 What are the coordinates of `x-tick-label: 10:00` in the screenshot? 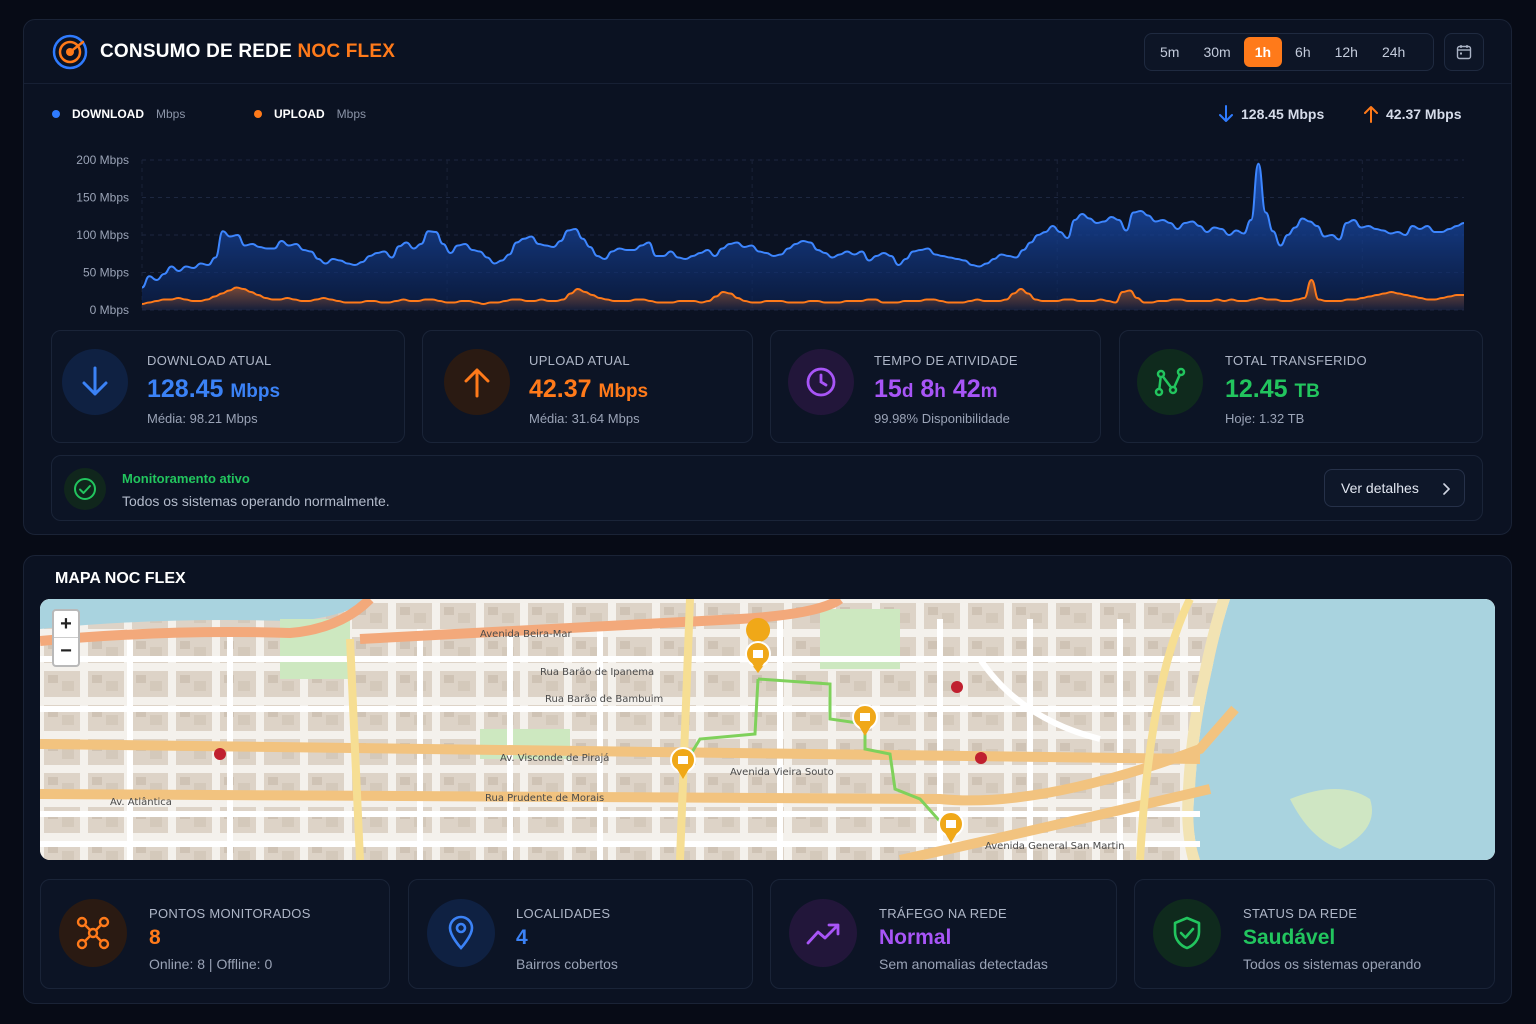 It's located at (1362, 321).